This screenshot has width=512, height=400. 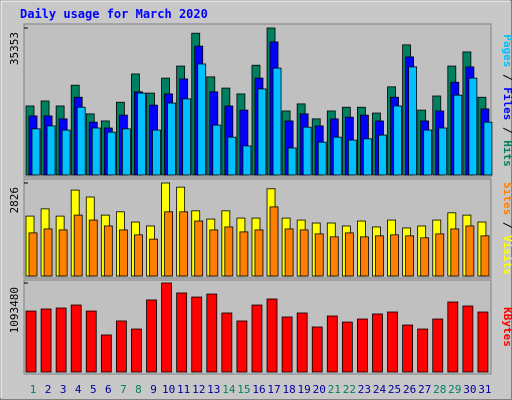 I want to click on x-tick-label: 25, so click(x=394, y=389).